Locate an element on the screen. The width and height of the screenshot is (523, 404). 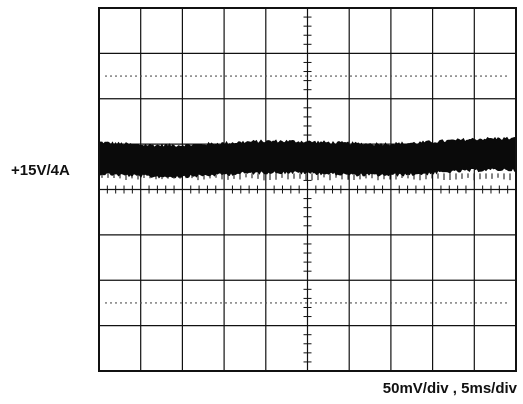
trace-label: +15V/4A is located at coordinates (40, 170).